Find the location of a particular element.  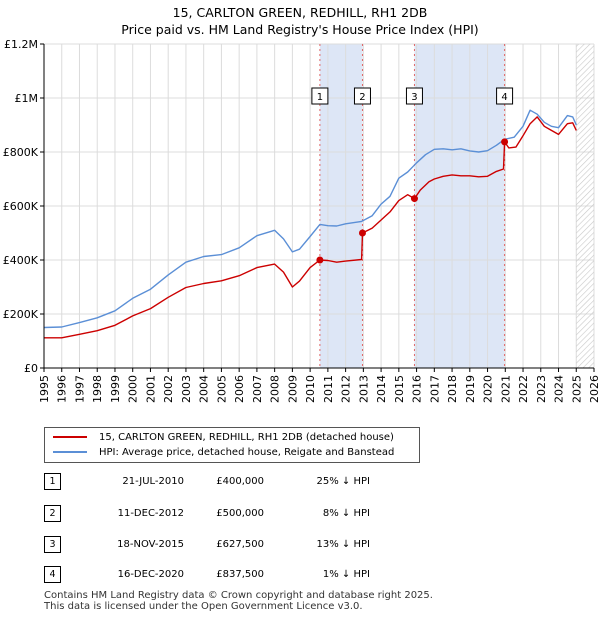

x-tick-label: 2012 is located at coordinates (346, 389).